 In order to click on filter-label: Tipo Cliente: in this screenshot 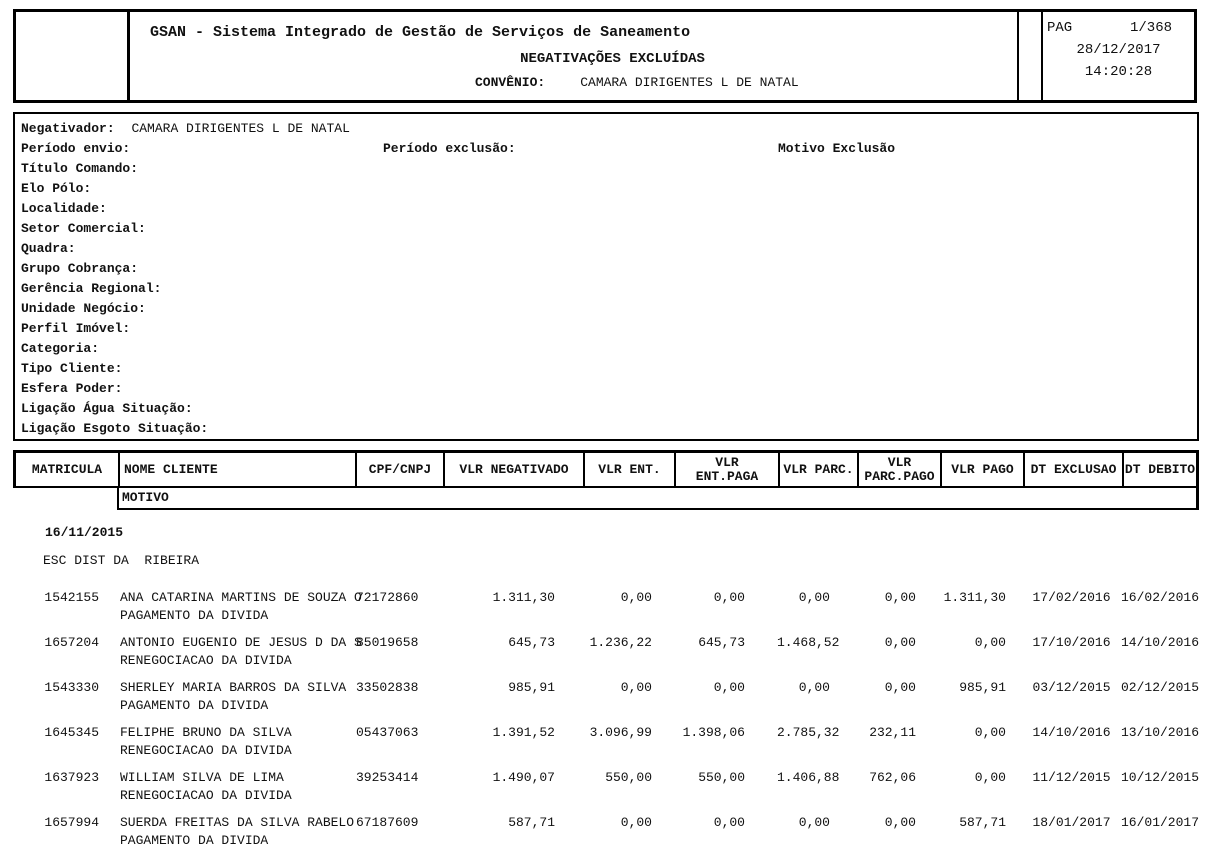, I will do `click(72, 368)`.